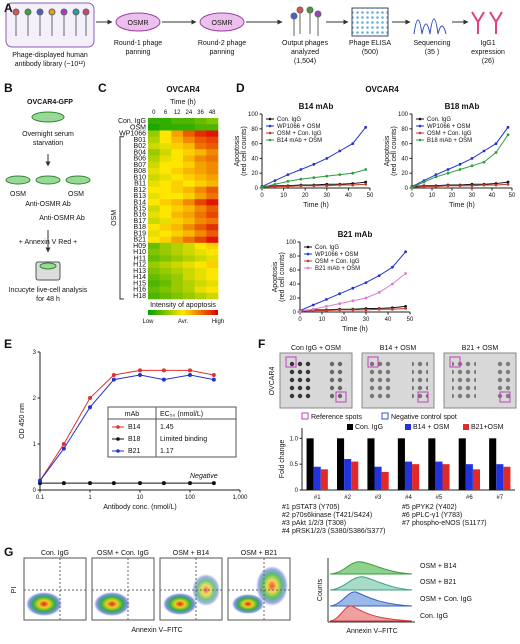 The width and height of the screenshot is (520, 644). What do you see at coordinates (299, 141) in the screenshot?
I see `legend-label: B14 mAb + OSM` at bounding box center [299, 141].